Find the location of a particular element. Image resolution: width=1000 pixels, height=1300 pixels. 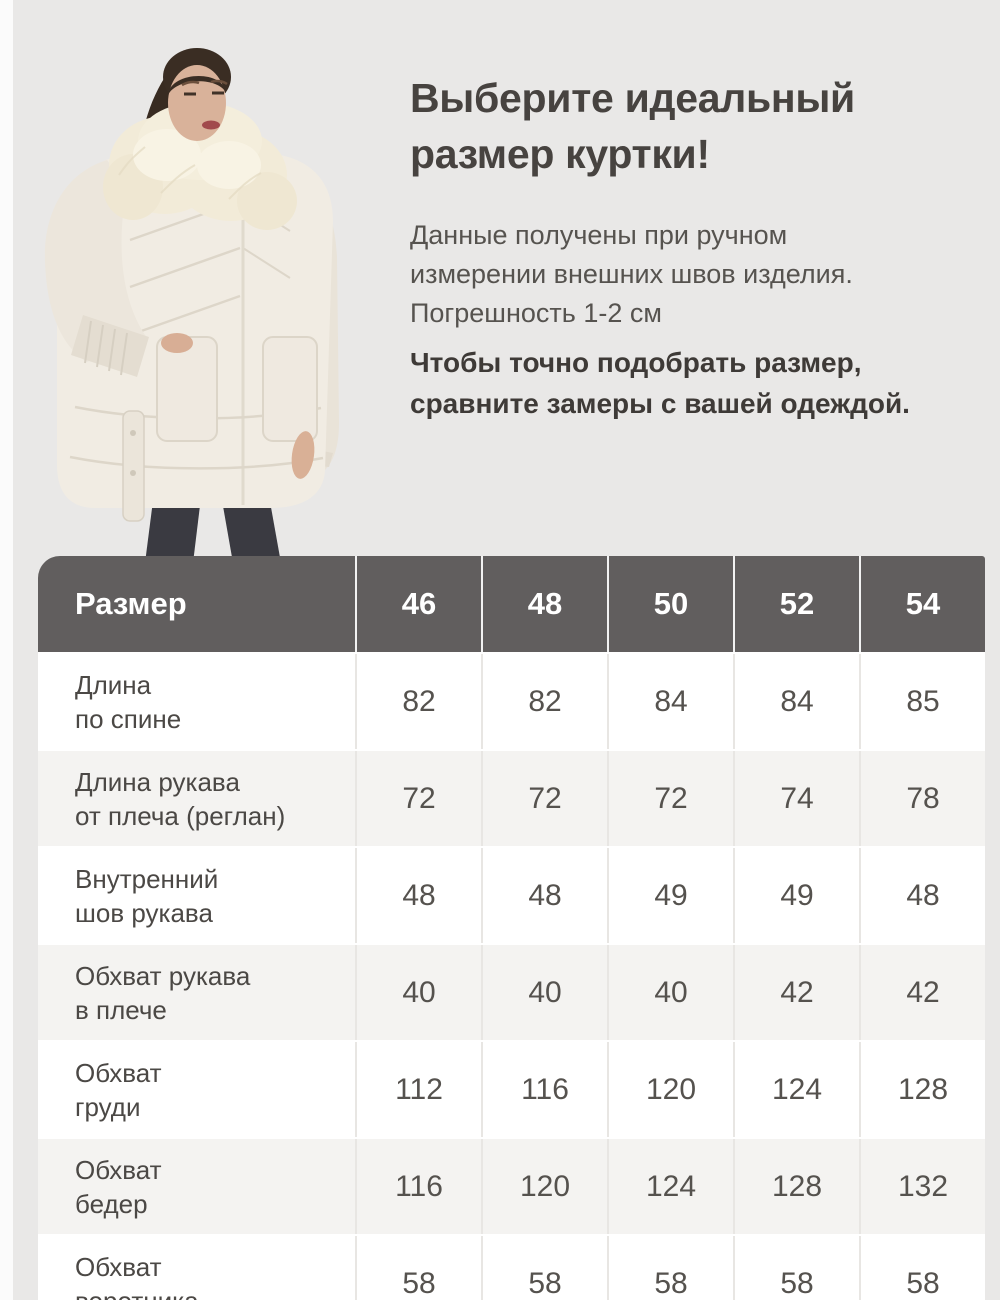

size-table-header: Размер 46 48 50 52 54 is located at coordinates (511, 604).